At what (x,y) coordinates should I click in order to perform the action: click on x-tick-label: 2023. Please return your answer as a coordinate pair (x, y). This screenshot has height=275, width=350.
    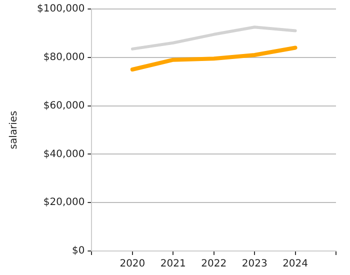
    Looking at the image, I should click on (255, 264).